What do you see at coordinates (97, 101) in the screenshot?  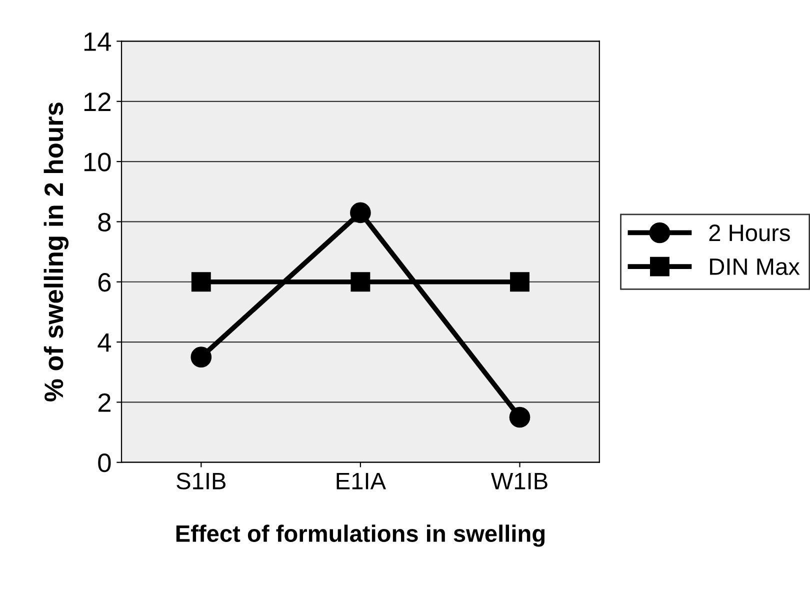 I see `y-tick-label: 12` at bounding box center [97, 101].